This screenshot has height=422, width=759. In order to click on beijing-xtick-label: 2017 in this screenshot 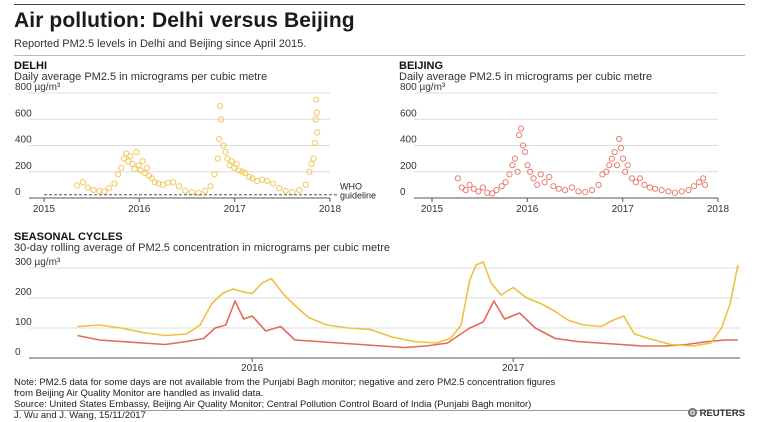, I will do `click(623, 209)`.